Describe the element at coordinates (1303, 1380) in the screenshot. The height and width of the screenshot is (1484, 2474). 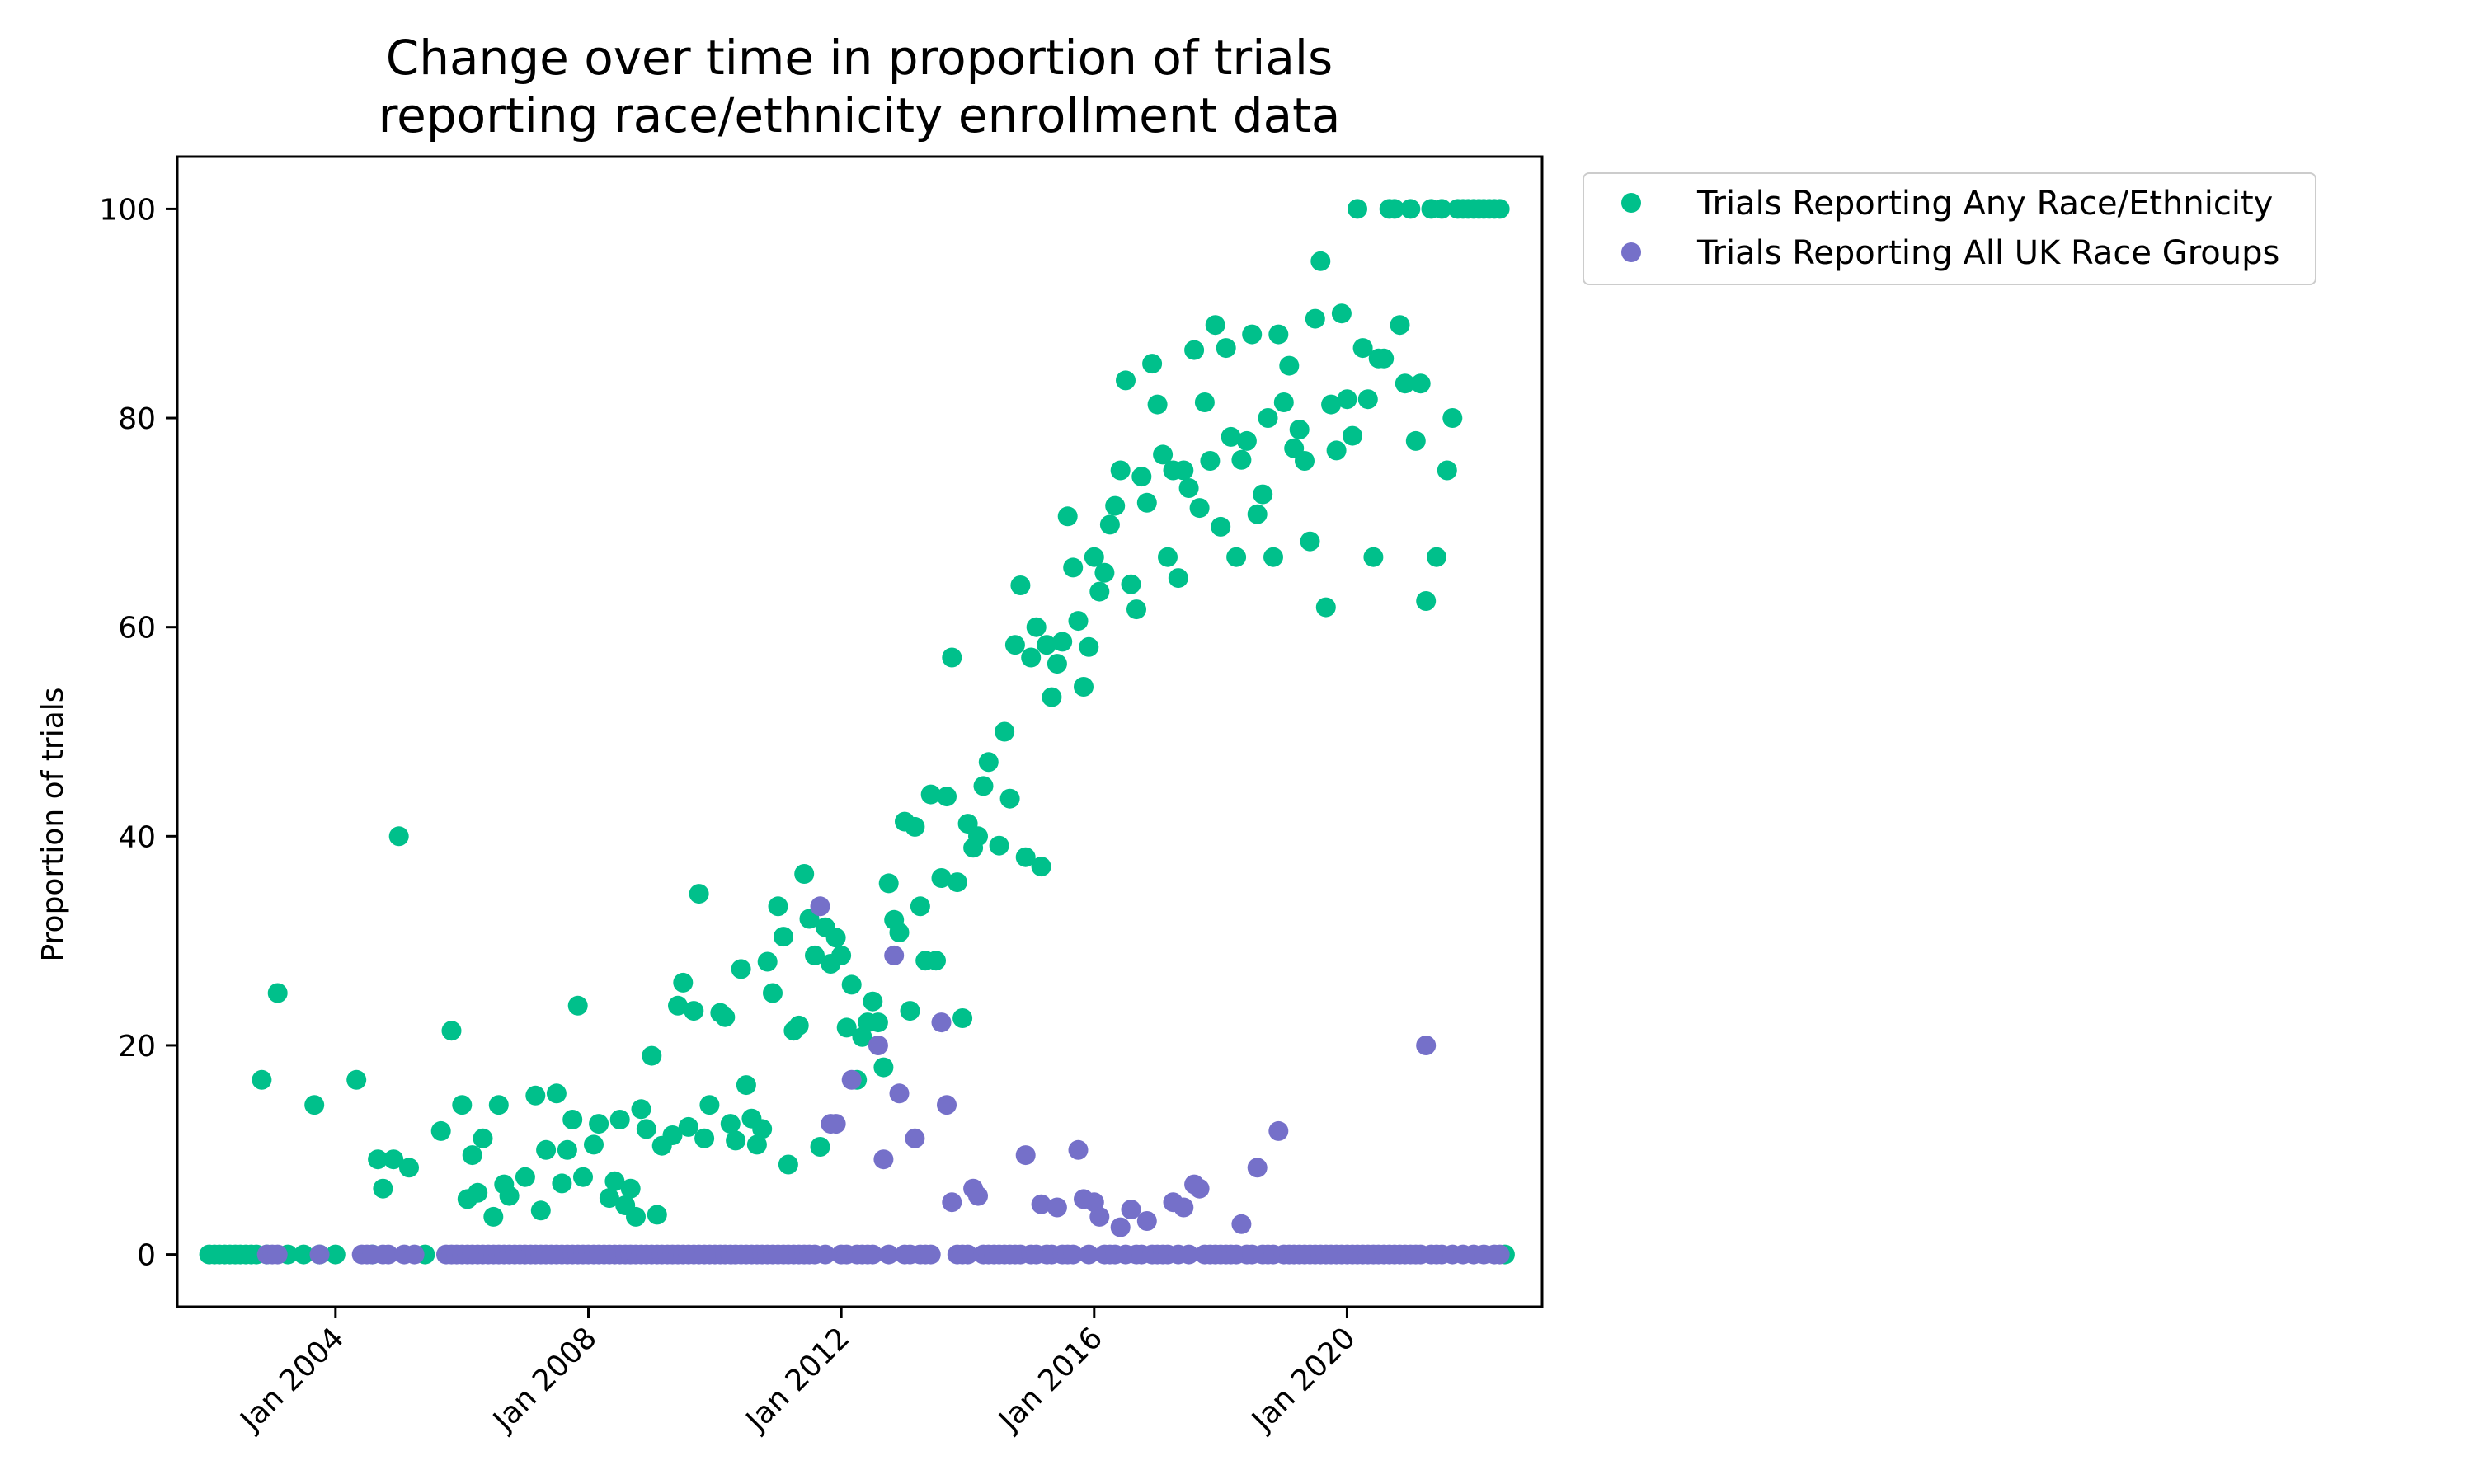
I see `x-tick-label: Jan 2020` at that location.